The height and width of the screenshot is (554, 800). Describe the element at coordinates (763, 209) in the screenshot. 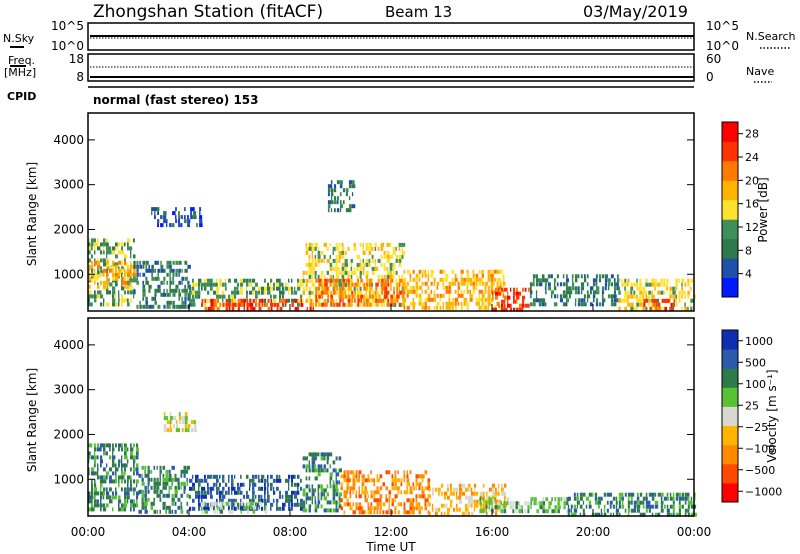

I see `power-colorbar-label: Power [dB]` at that location.